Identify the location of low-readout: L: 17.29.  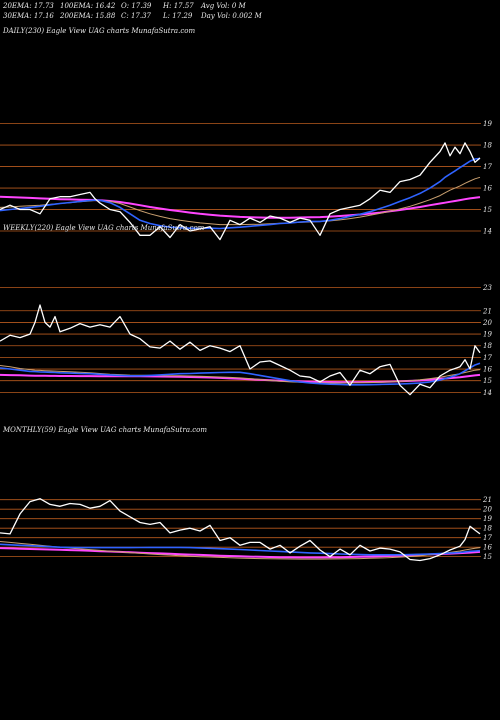
(178, 16).